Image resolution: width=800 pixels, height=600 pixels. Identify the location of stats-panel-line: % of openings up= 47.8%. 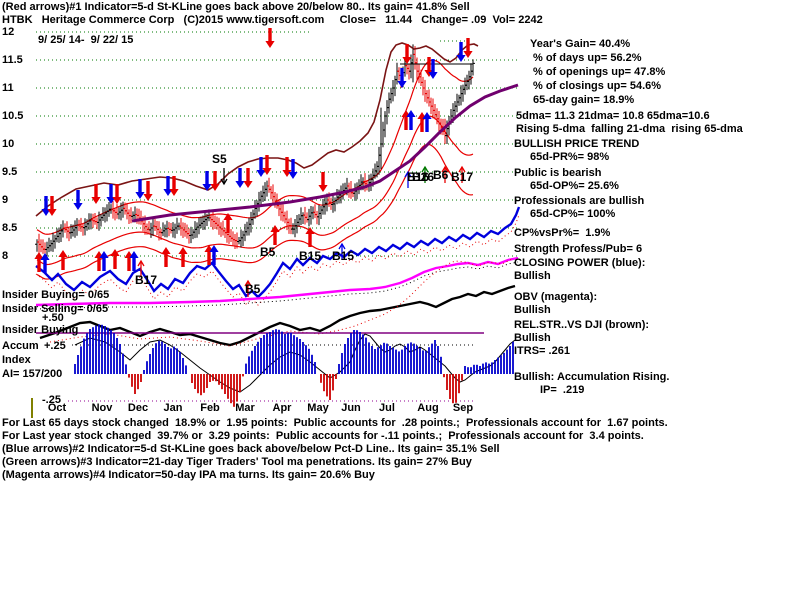
(599, 72).